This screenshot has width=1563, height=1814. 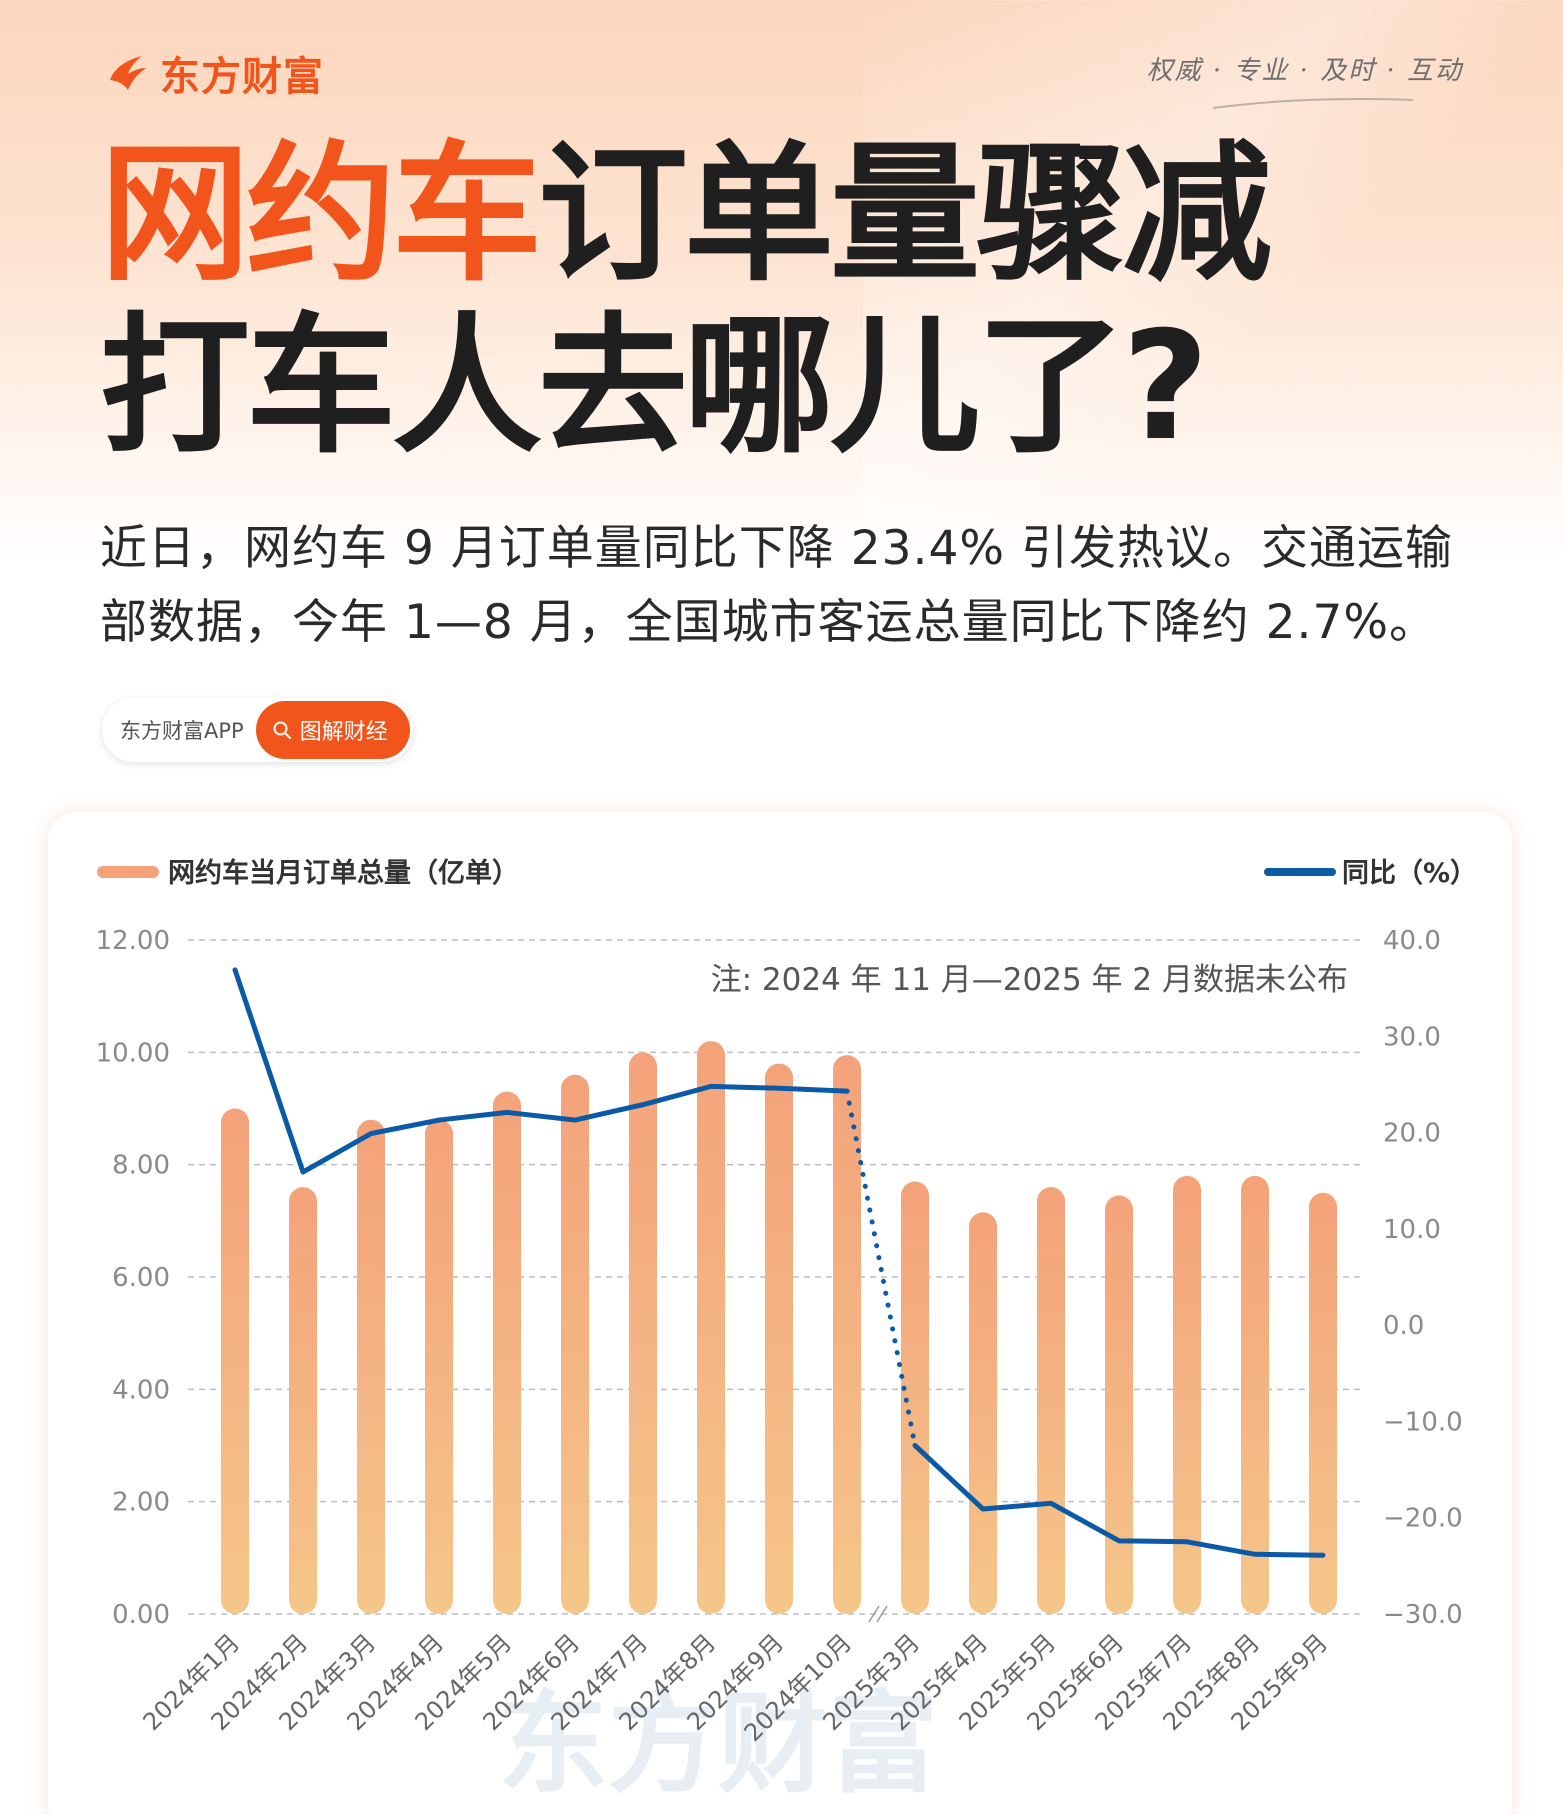 What do you see at coordinates (718, 1744) in the screenshot?
I see `watermark: 东方财富` at bounding box center [718, 1744].